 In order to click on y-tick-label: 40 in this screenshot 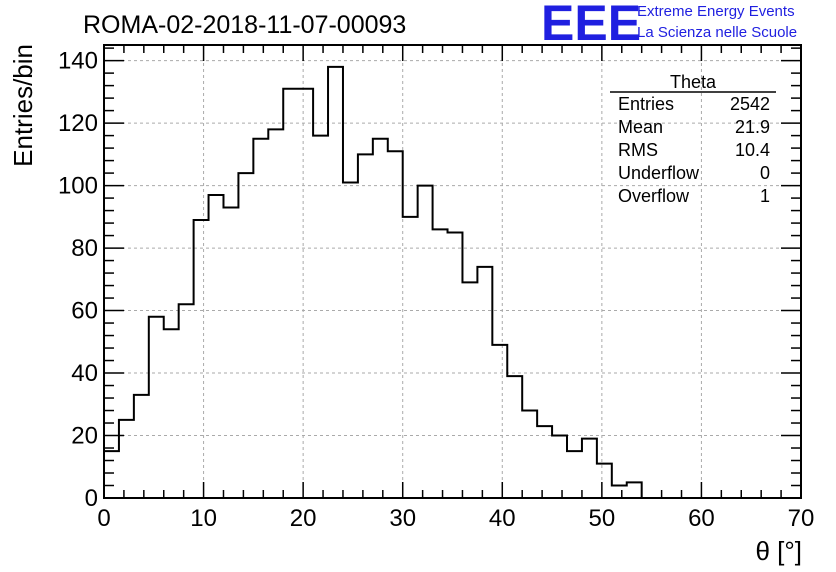, I will do `click(84, 373)`.